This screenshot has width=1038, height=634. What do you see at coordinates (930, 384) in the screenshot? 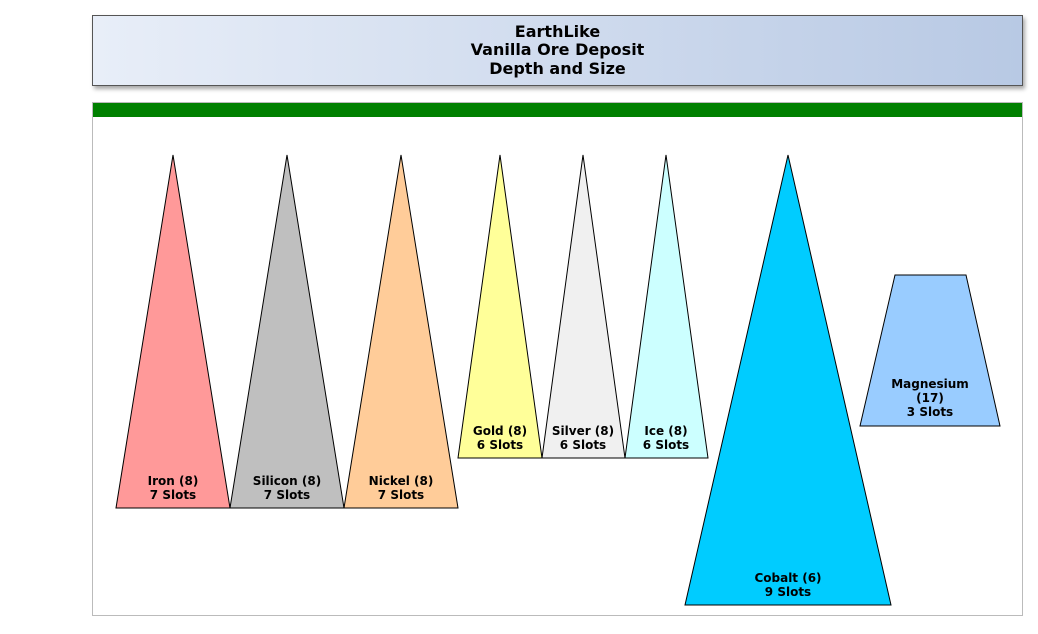
I see `magnesium-name-line1: Magnesium` at bounding box center [930, 384].